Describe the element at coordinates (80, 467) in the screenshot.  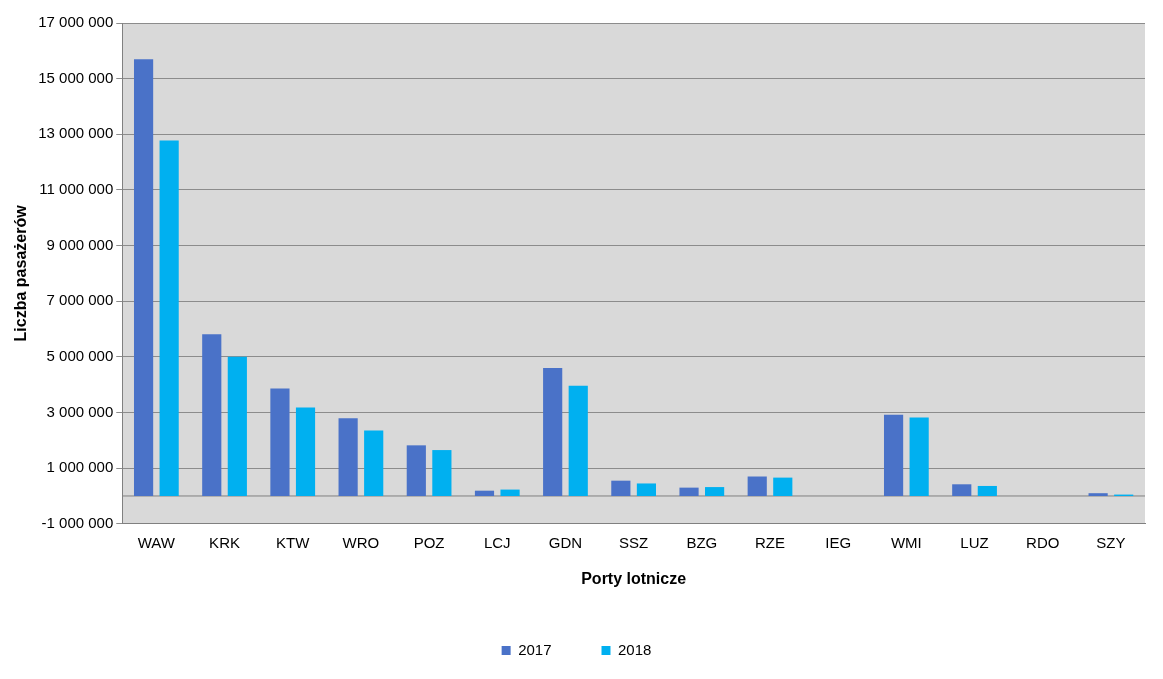
I see `y-tick-label: 1 000 000` at that location.